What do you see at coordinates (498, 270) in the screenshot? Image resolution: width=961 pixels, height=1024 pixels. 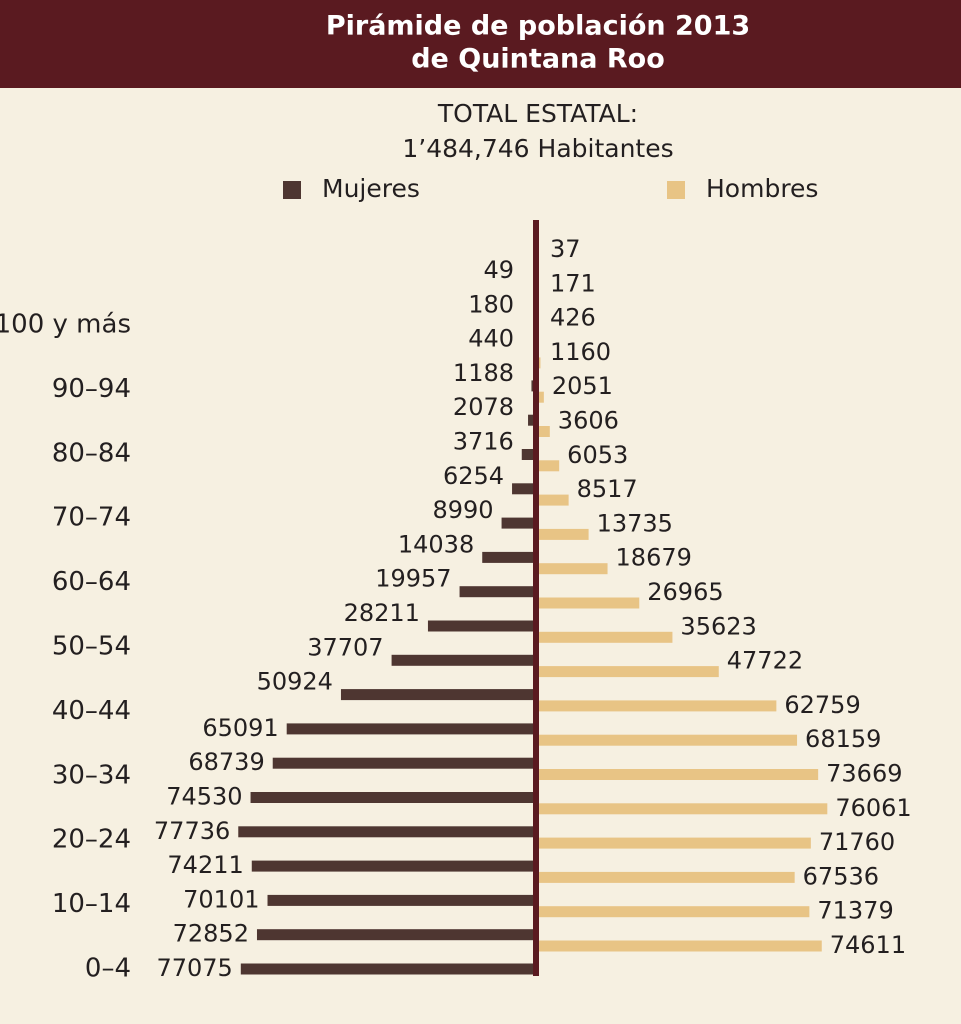 I see `value-label: 49` at bounding box center [498, 270].